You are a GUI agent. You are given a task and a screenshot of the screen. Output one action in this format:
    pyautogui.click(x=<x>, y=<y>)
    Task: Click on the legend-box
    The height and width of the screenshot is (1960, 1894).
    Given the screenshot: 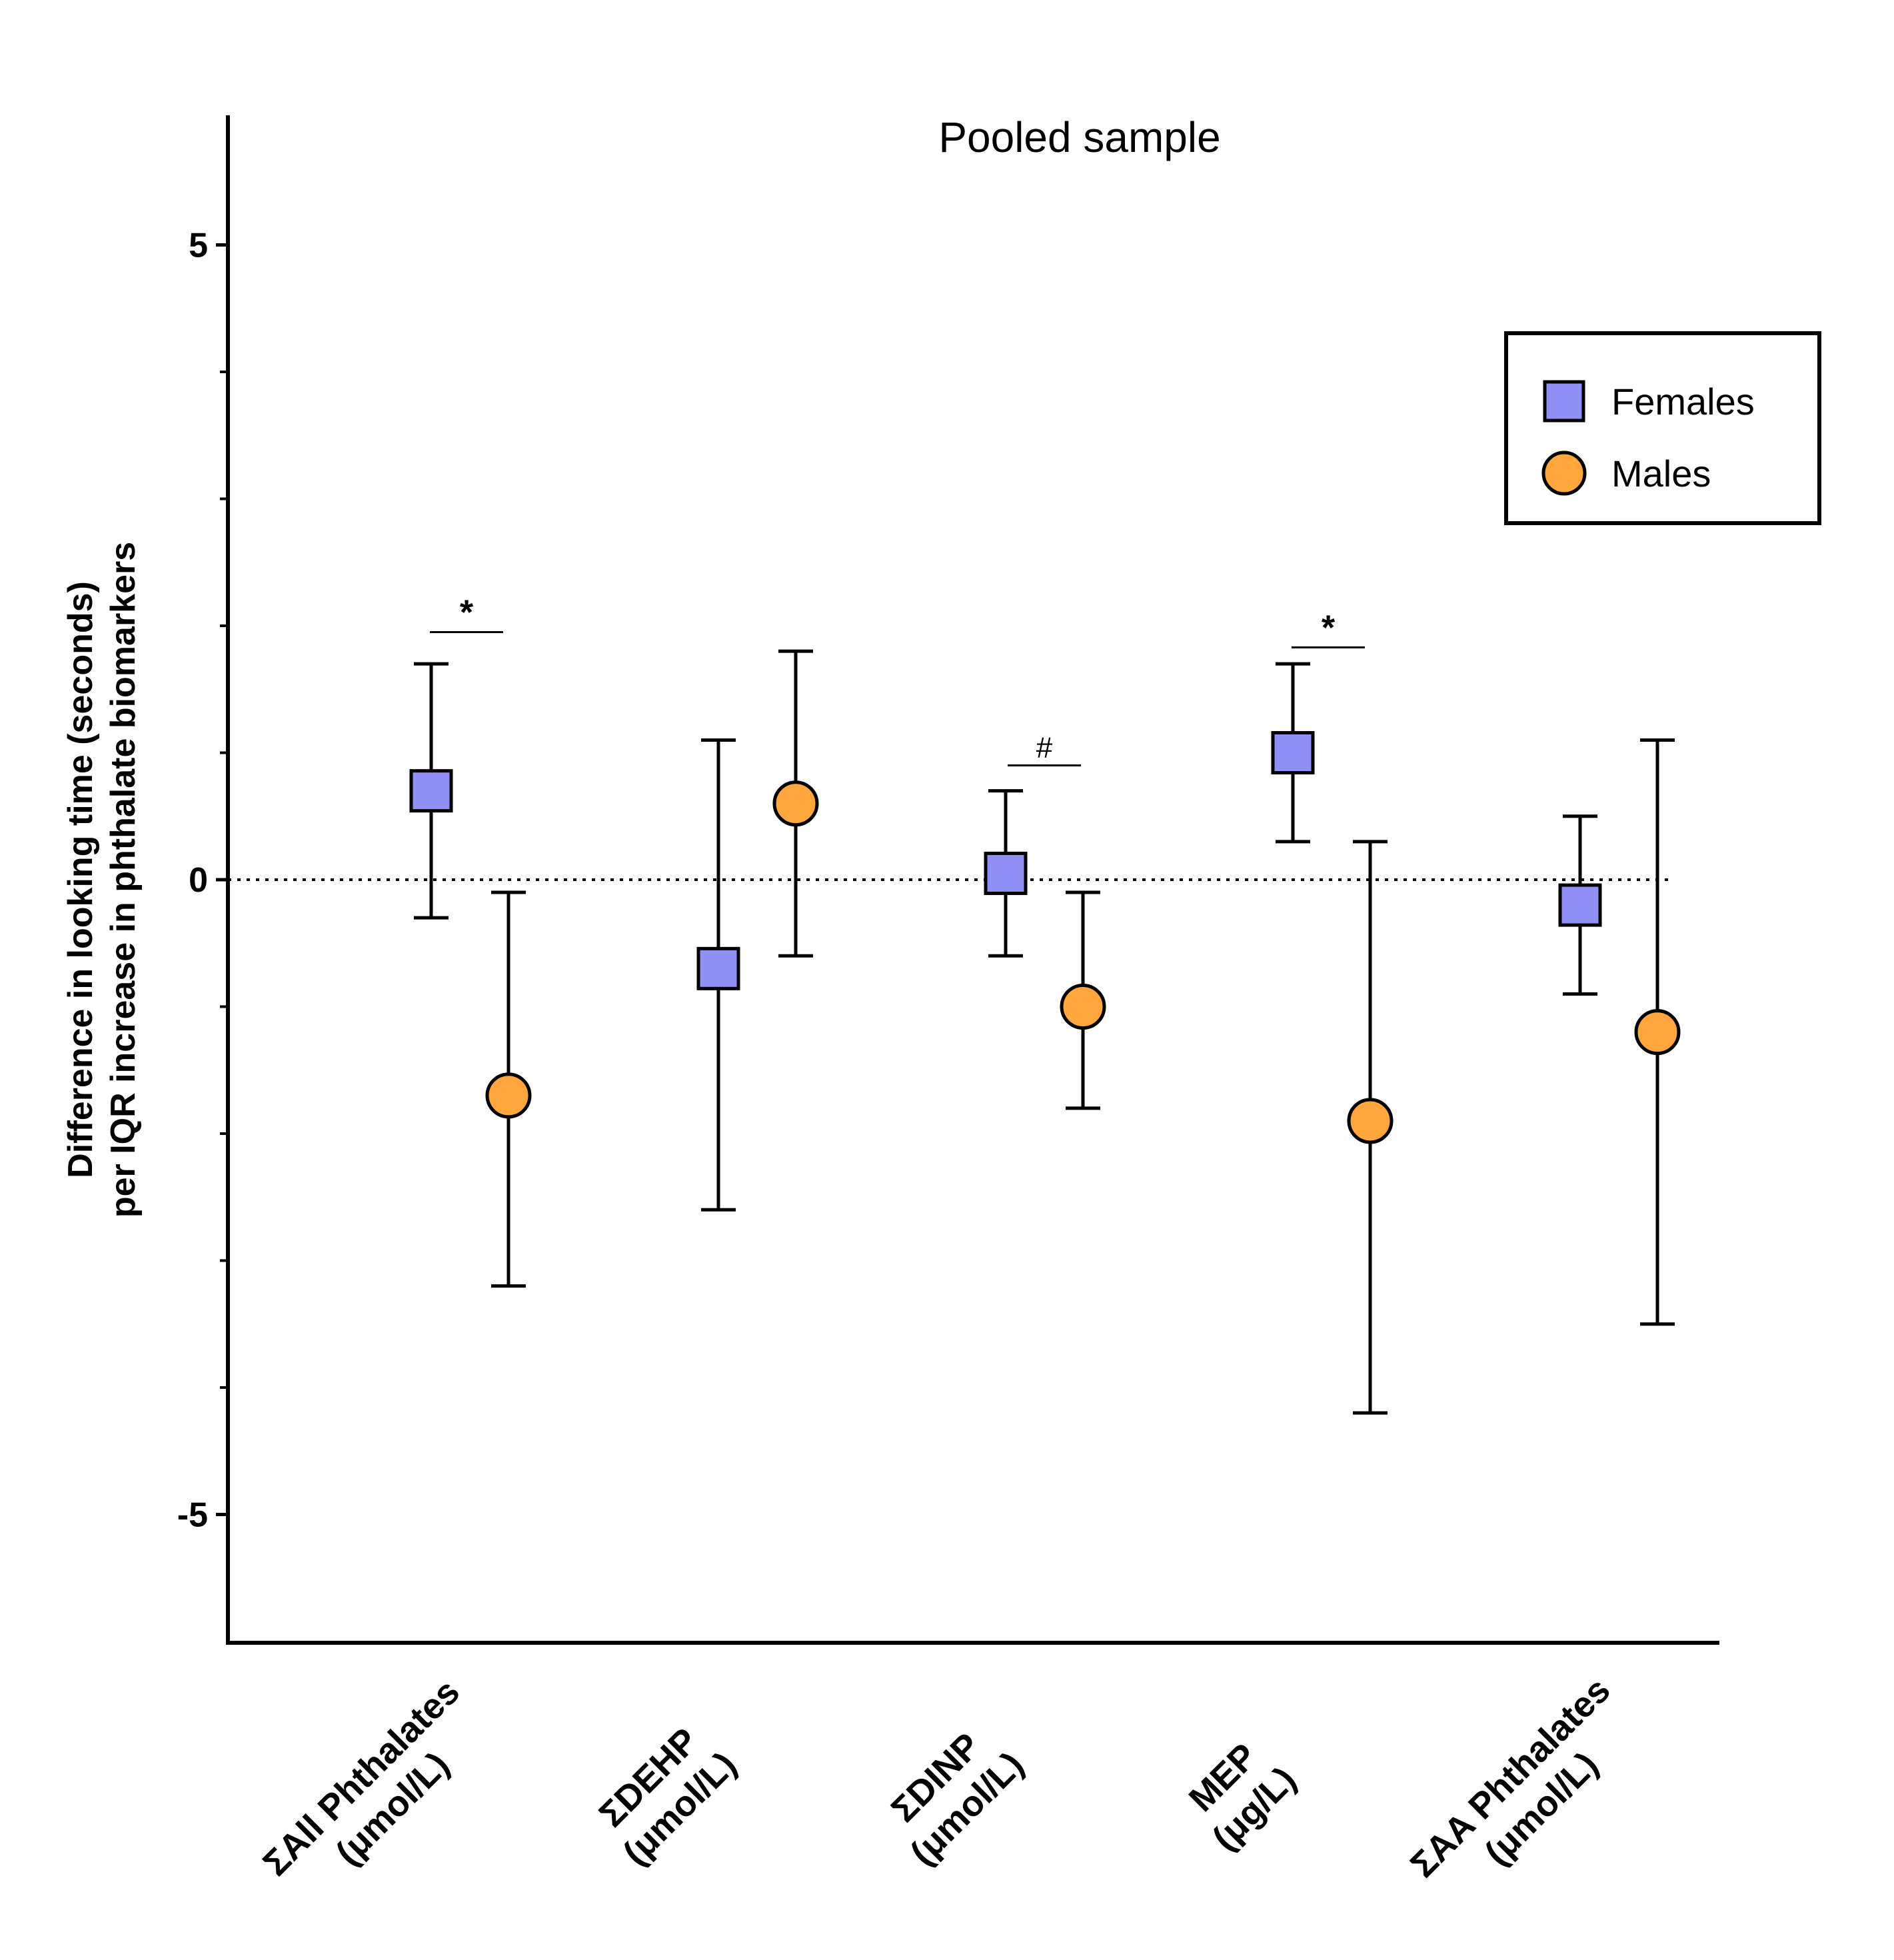 What is the action you would take?
    pyautogui.click(x=1662, y=428)
    